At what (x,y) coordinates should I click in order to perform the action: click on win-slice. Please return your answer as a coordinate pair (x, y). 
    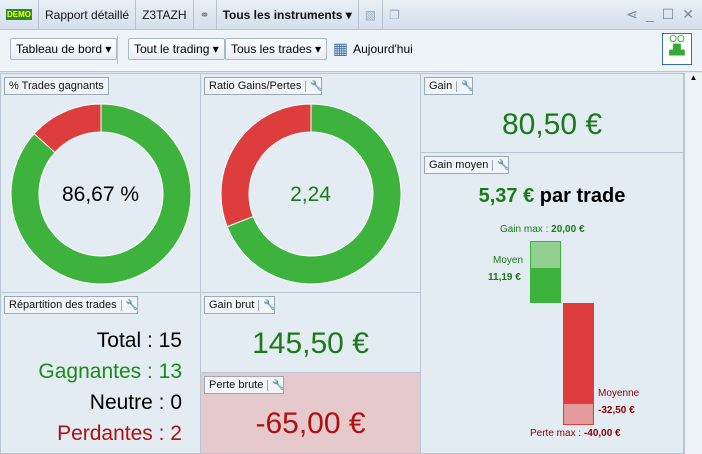
    Looking at the image, I should click on (101, 194).